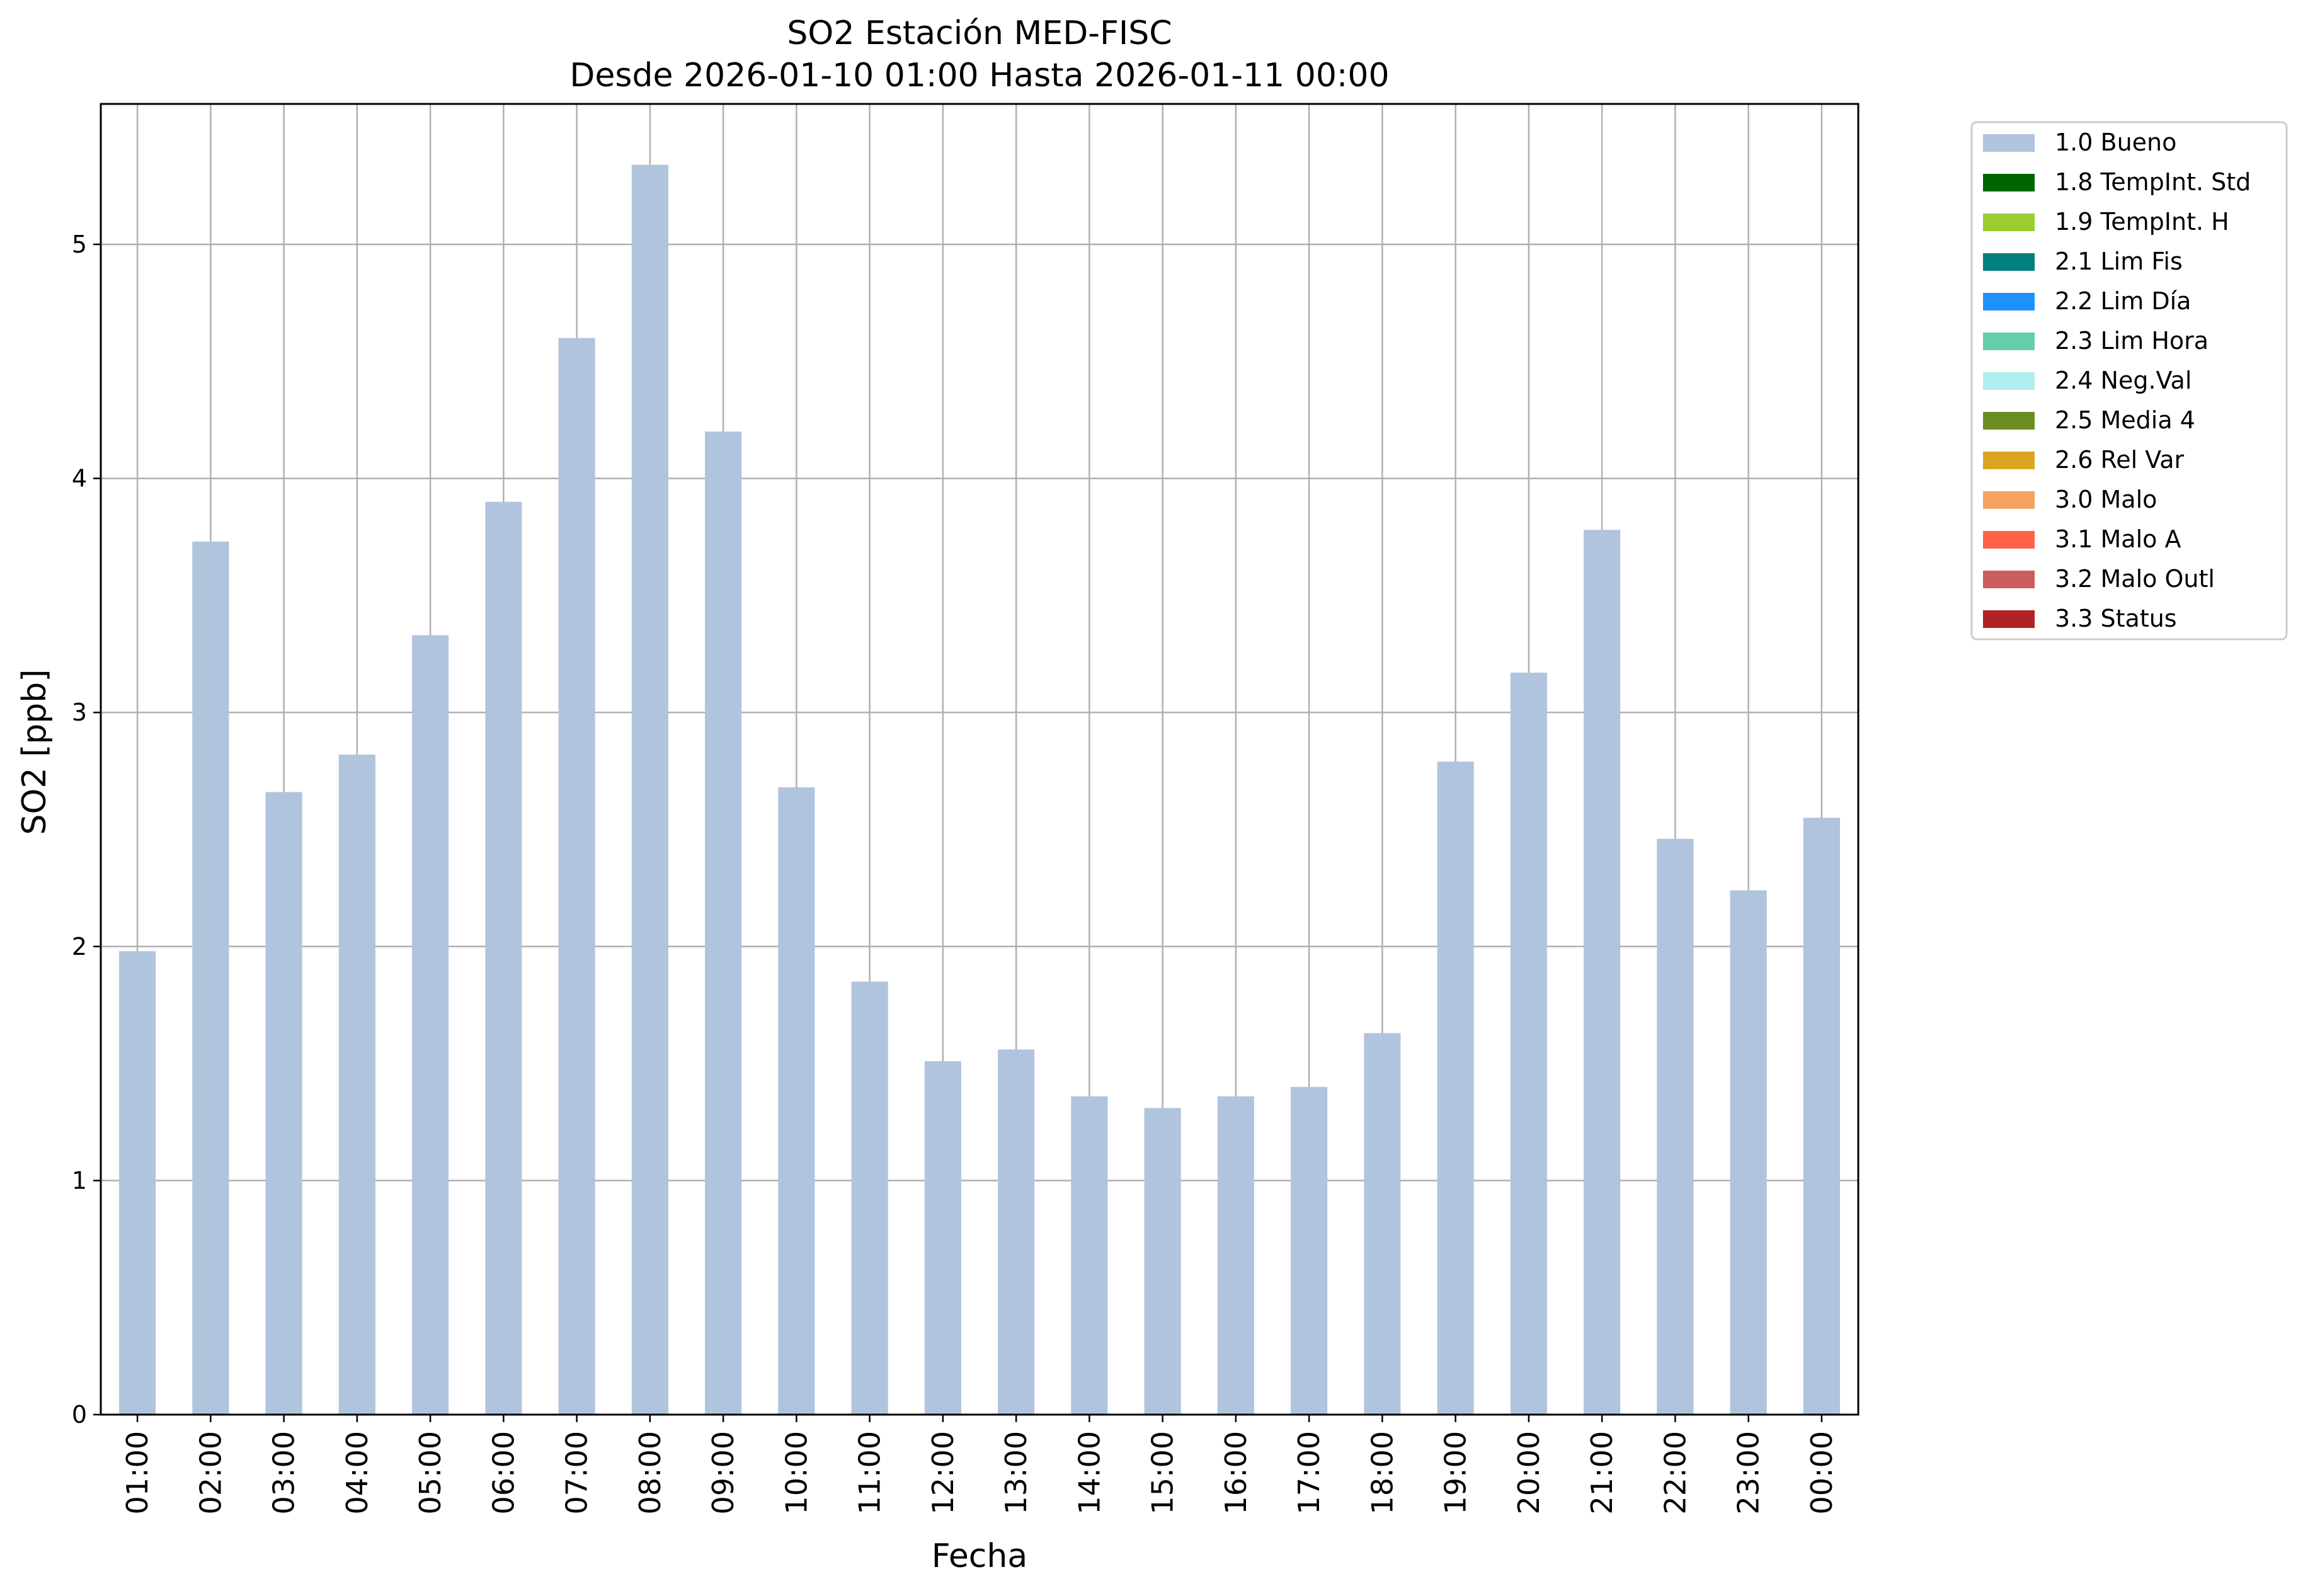 The width and height of the screenshot is (2303, 1596). Describe the element at coordinates (357, 1473) in the screenshot. I see `x-tick-label: 04:00` at that location.